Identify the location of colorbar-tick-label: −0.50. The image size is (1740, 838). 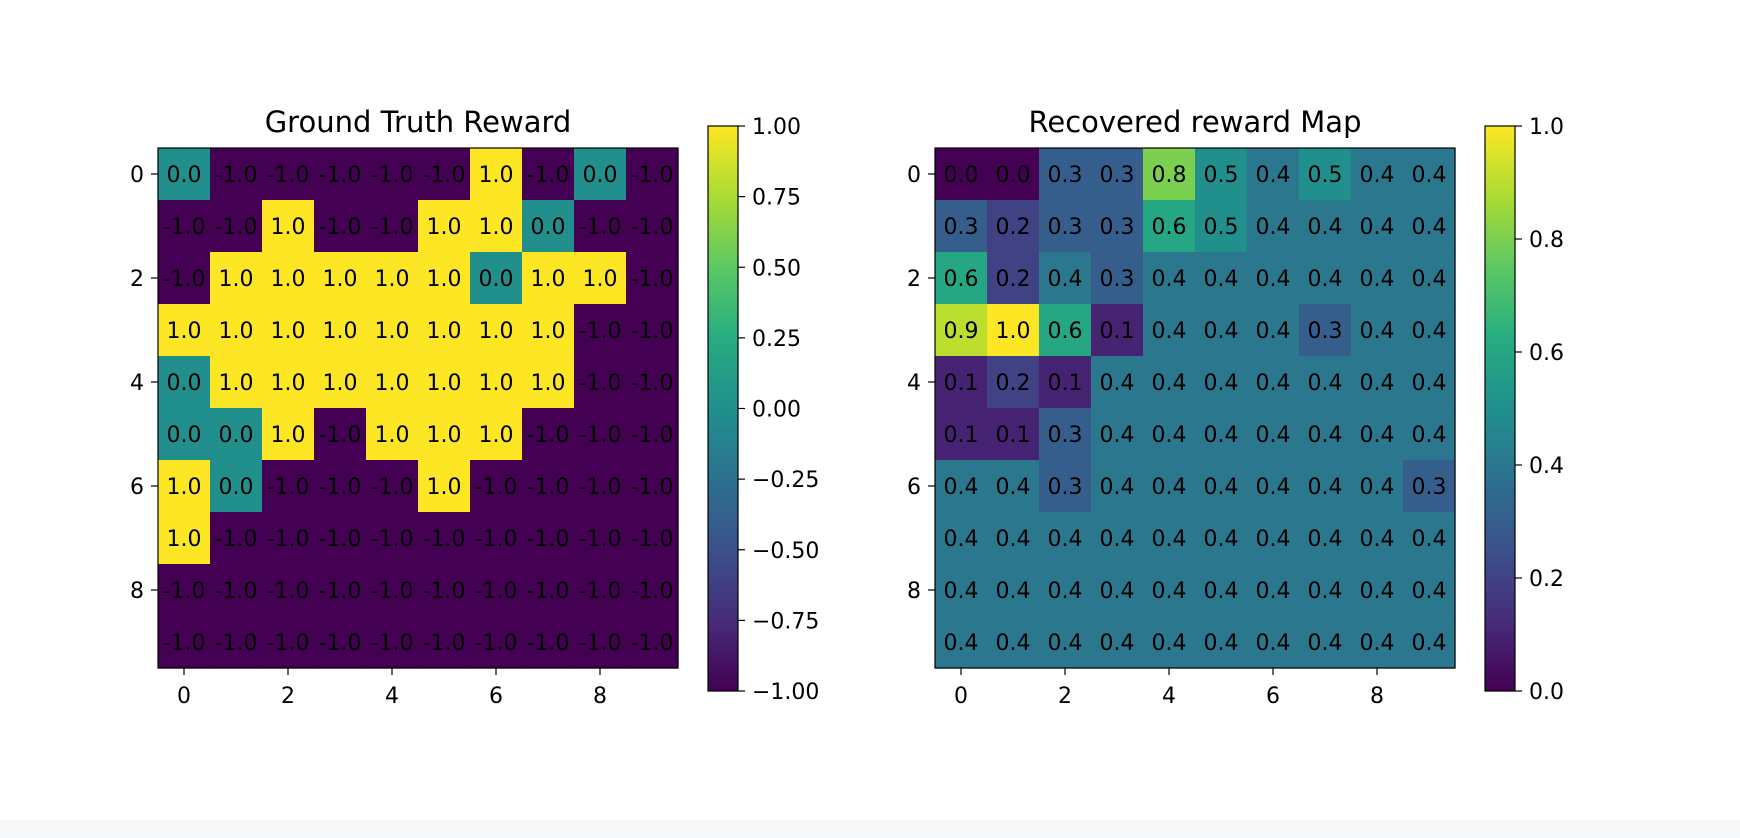
(785, 551).